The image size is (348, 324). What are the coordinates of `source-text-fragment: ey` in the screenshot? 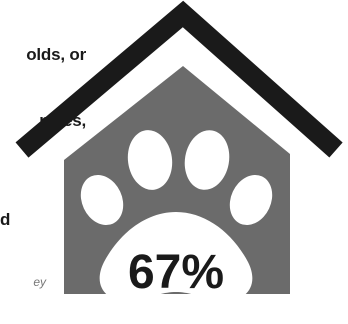 It's located at (39, 282).